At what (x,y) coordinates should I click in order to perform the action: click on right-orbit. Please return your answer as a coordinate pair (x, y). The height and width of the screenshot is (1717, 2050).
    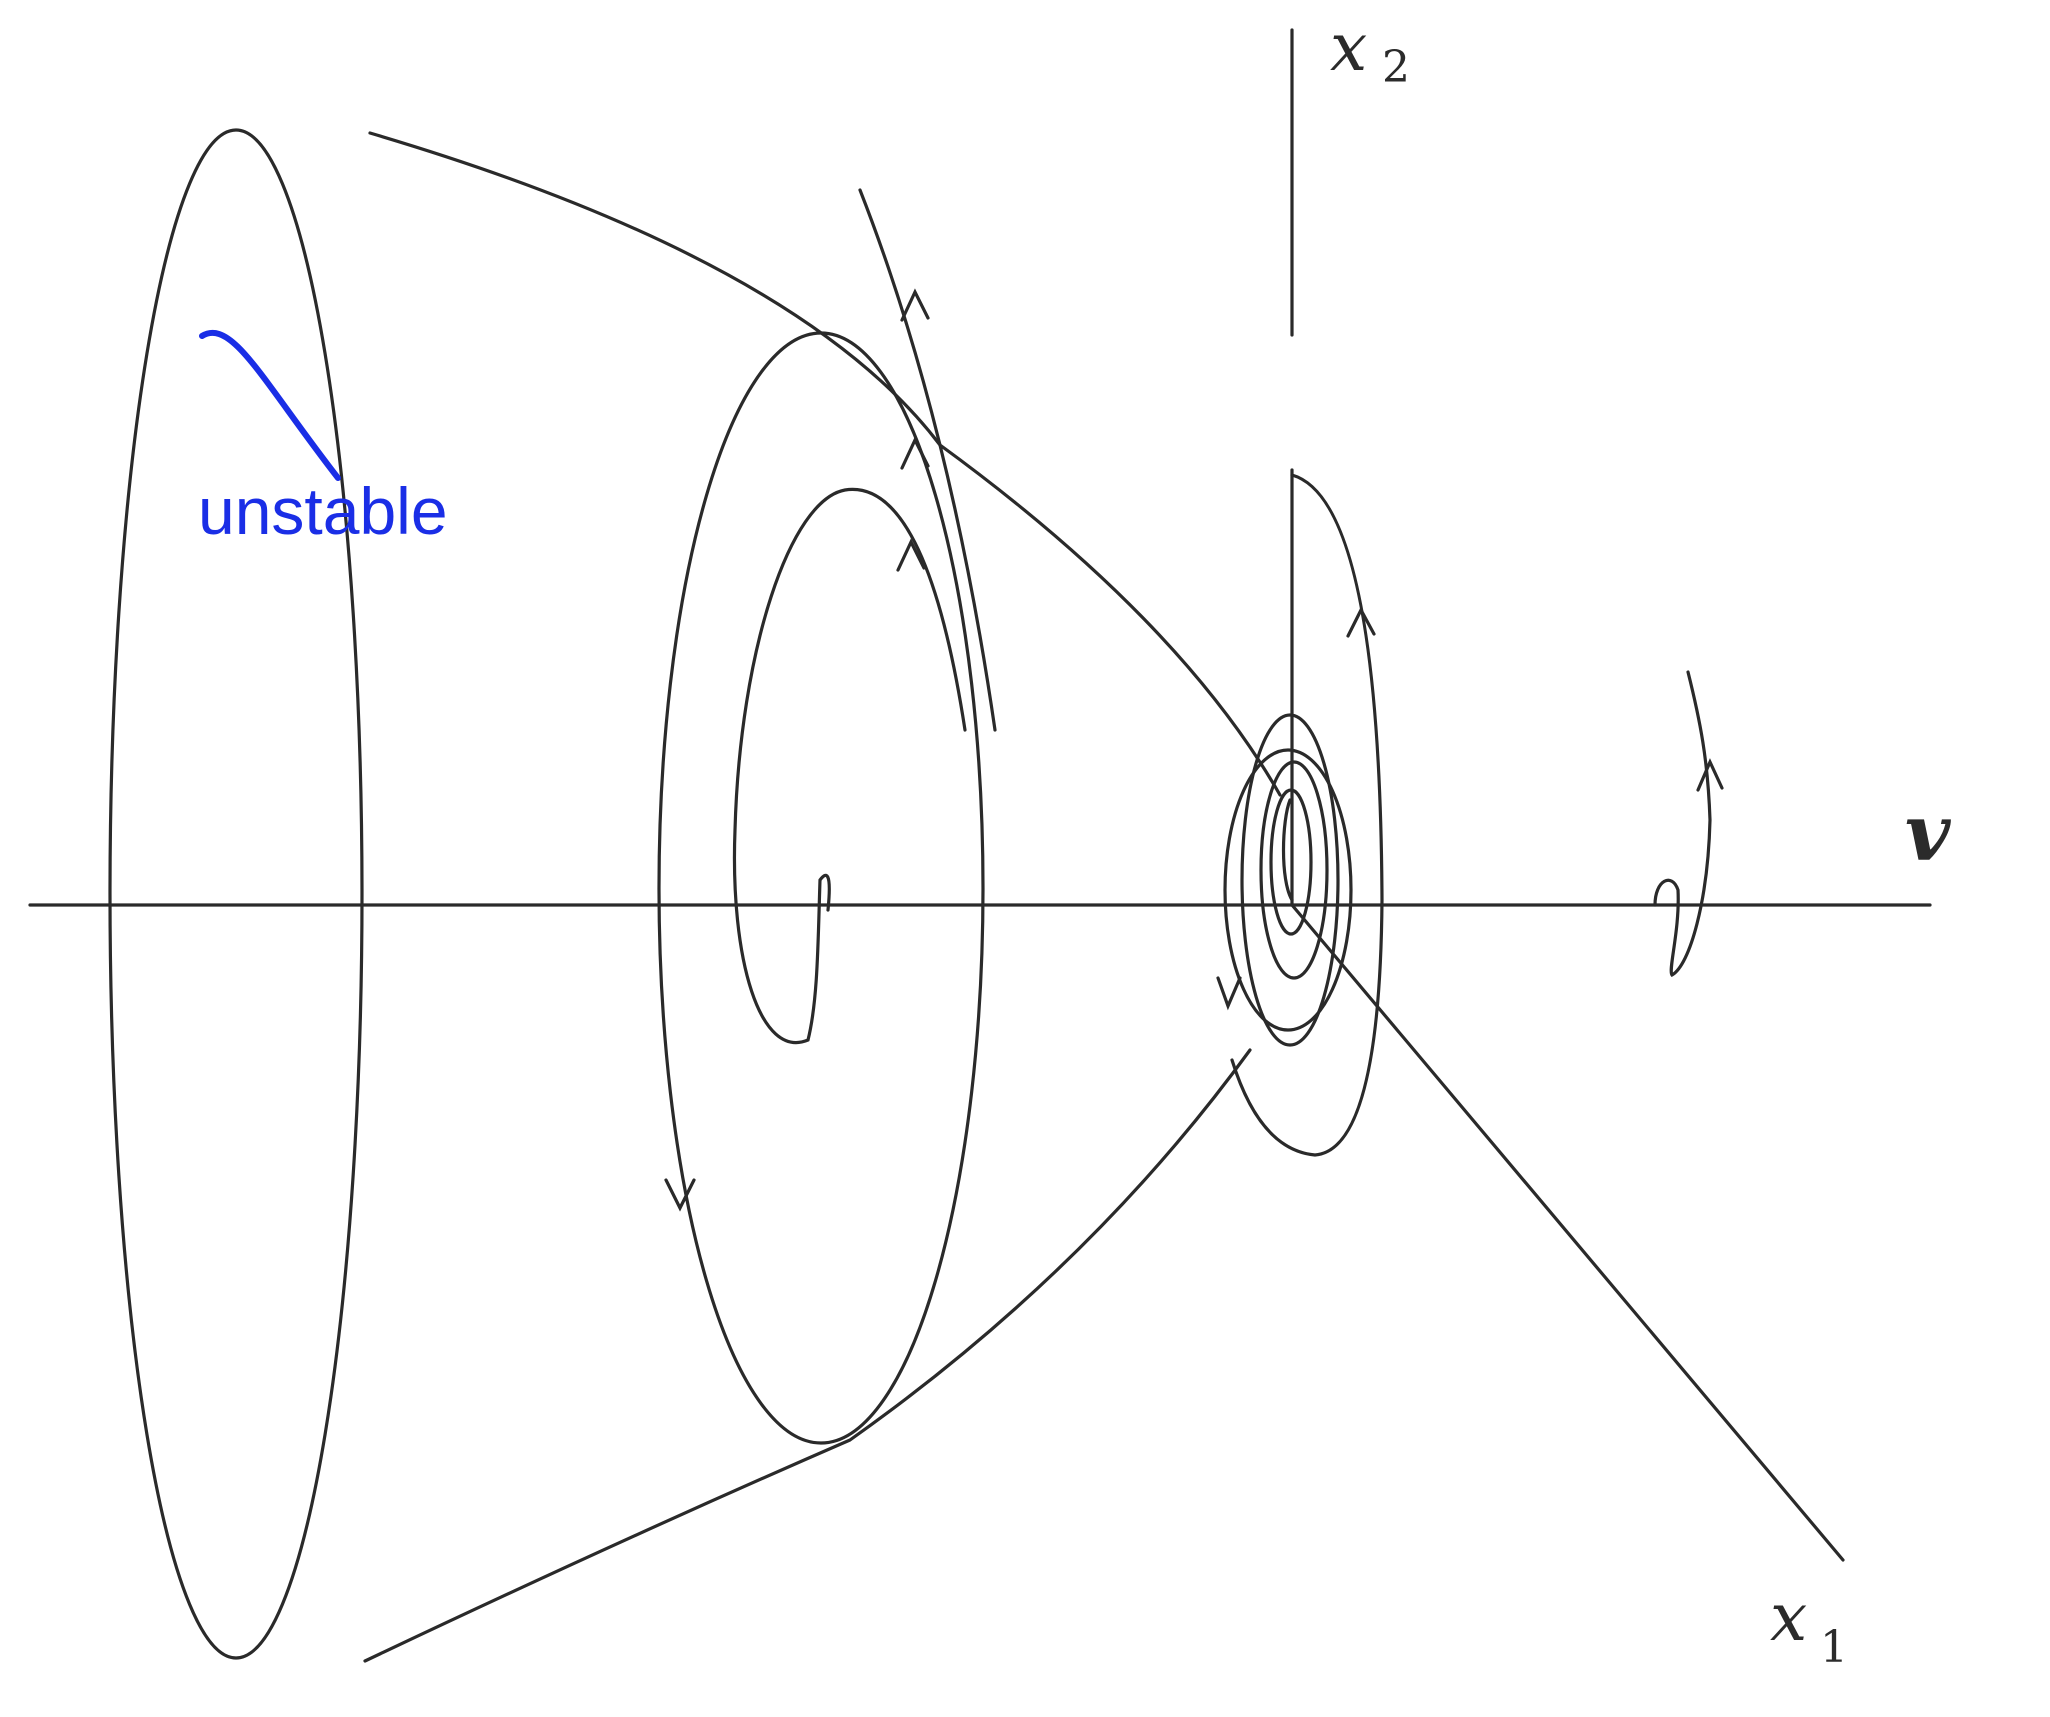
    Looking at the image, I should click on (1307, 815).